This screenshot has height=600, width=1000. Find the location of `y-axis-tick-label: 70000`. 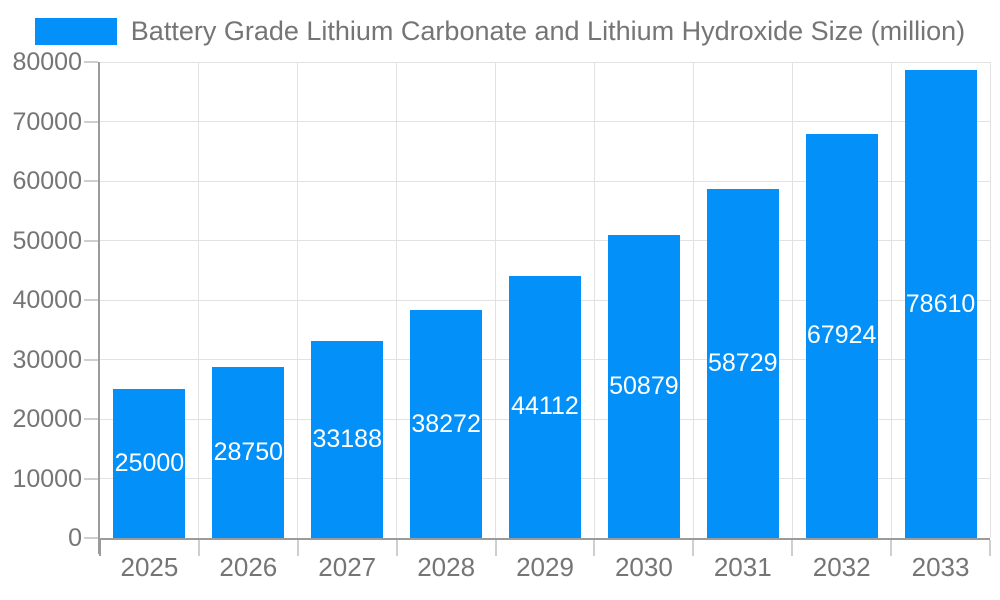

y-axis-tick-label: 70000 is located at coordinates (47, 121).